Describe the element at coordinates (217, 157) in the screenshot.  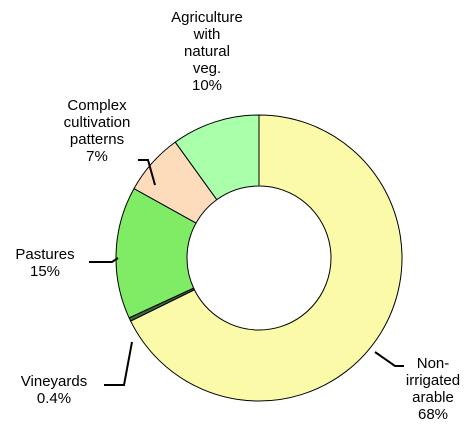
I see `slice` at that location.